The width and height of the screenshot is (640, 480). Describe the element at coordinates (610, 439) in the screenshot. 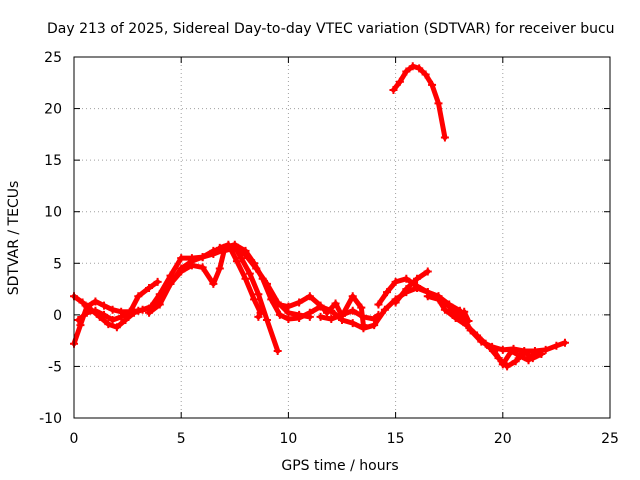

I see `x-tick-label: 25` at that location.